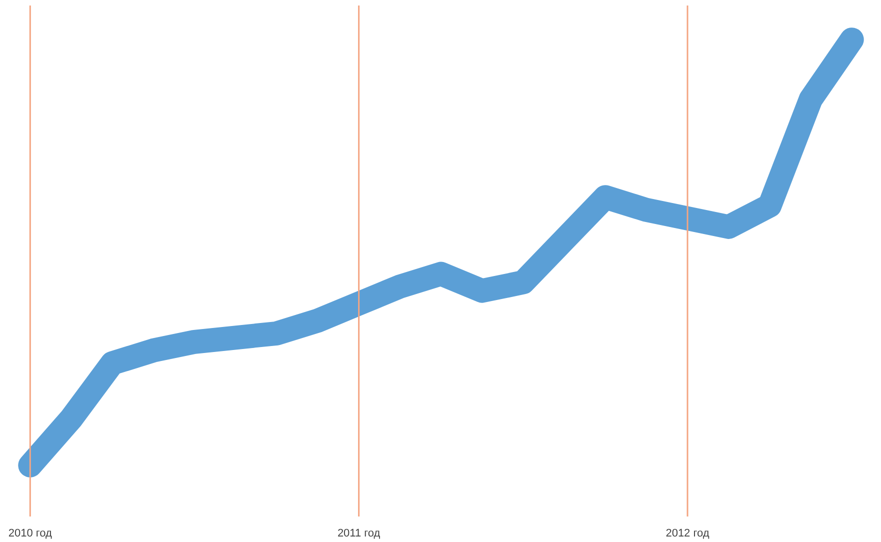 The width and height of the screenshot is (881, 542). Describe the element at coordinates (688, 534) in the screenshot. I see `x-tick-label: 2012 год` at that location.